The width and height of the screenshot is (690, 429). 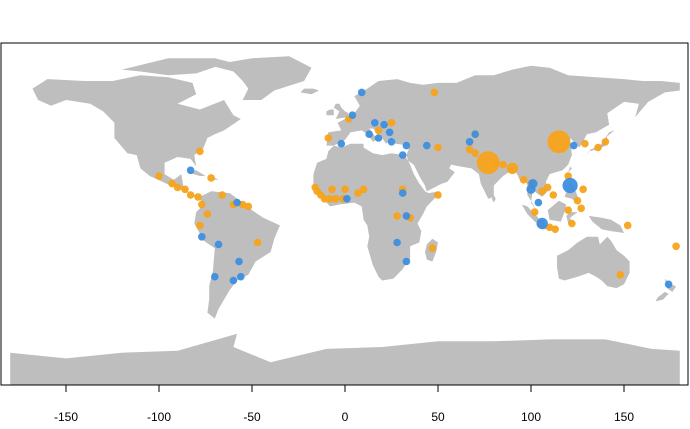 What do you see at coordinates (624, 417) in the screenshot?
I see `x-tick-label: 150` at bounding box center [624, 417].